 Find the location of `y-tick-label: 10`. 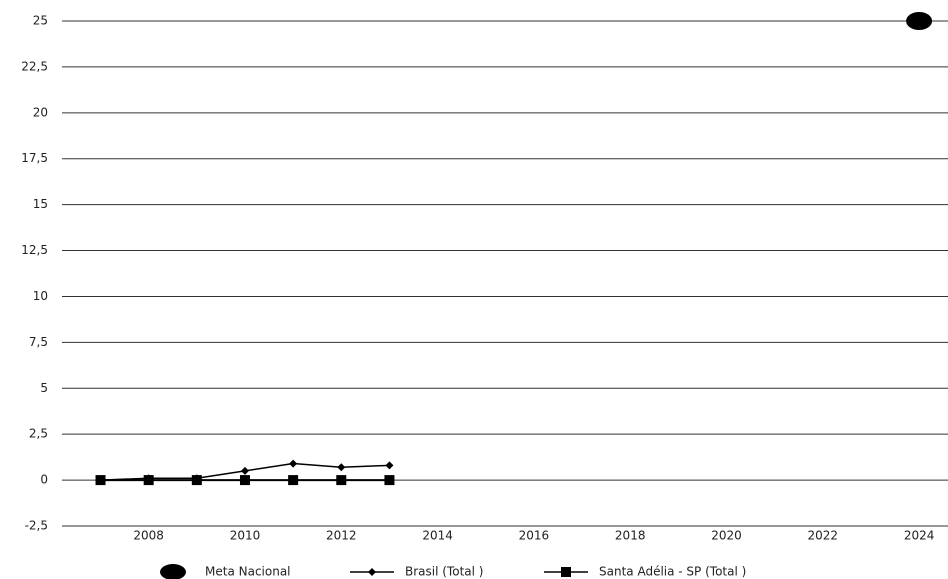

y-tick-label: 10 is located at coordinates (40, 296).